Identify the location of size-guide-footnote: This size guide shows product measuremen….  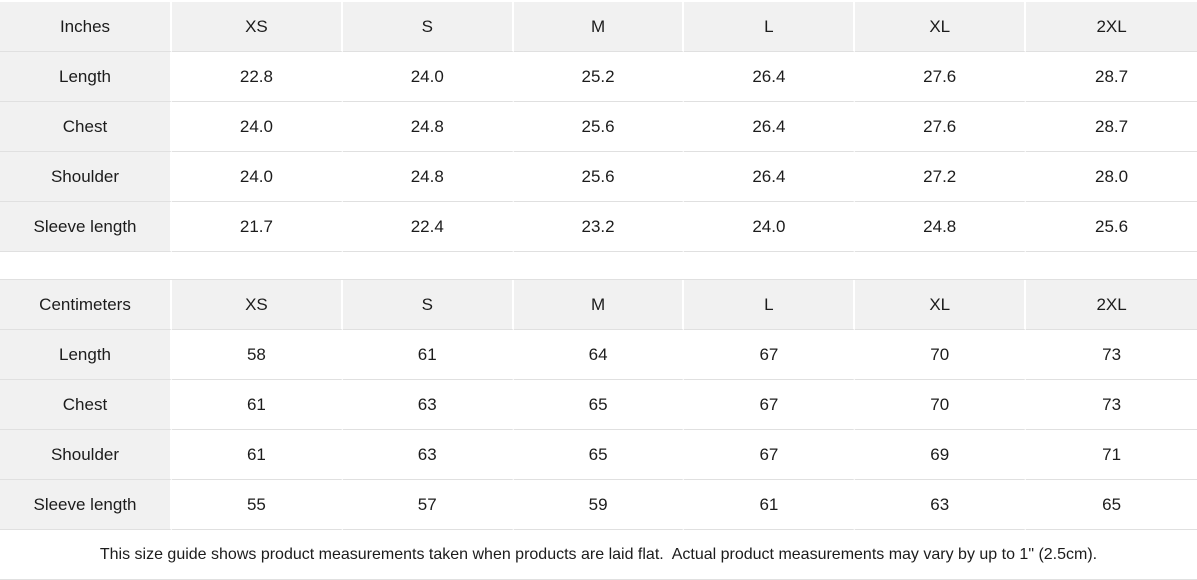
(598, 555).